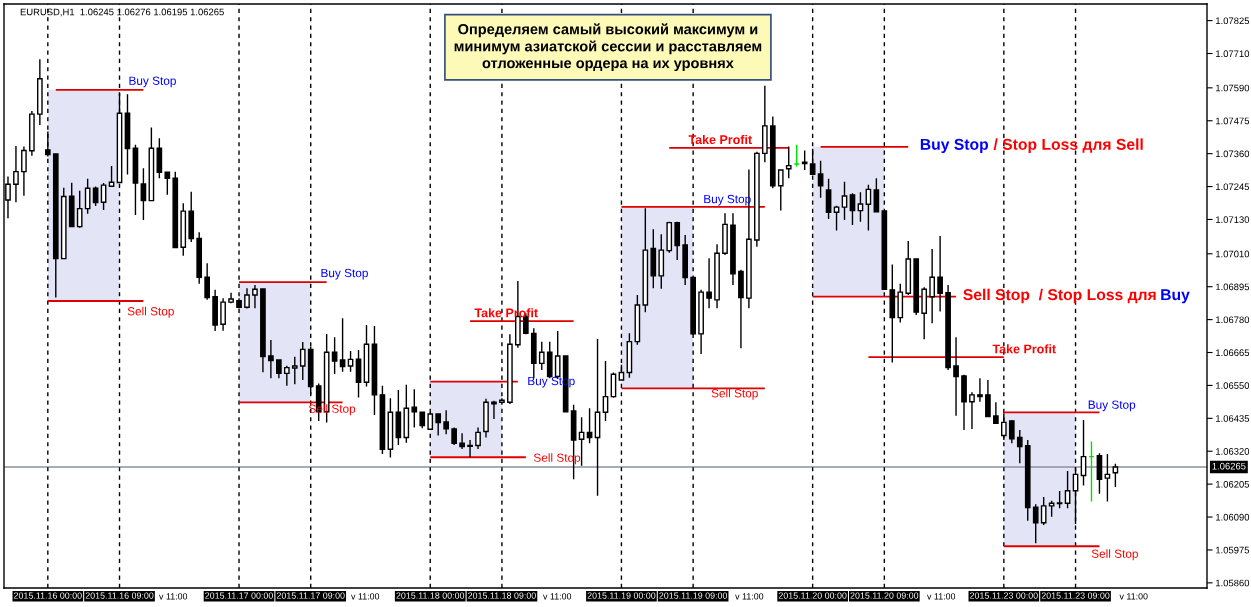  Describe the element at coordinates (1229, 466) in the screenshot. I see `ref-line-label: 1.06265` at that location.